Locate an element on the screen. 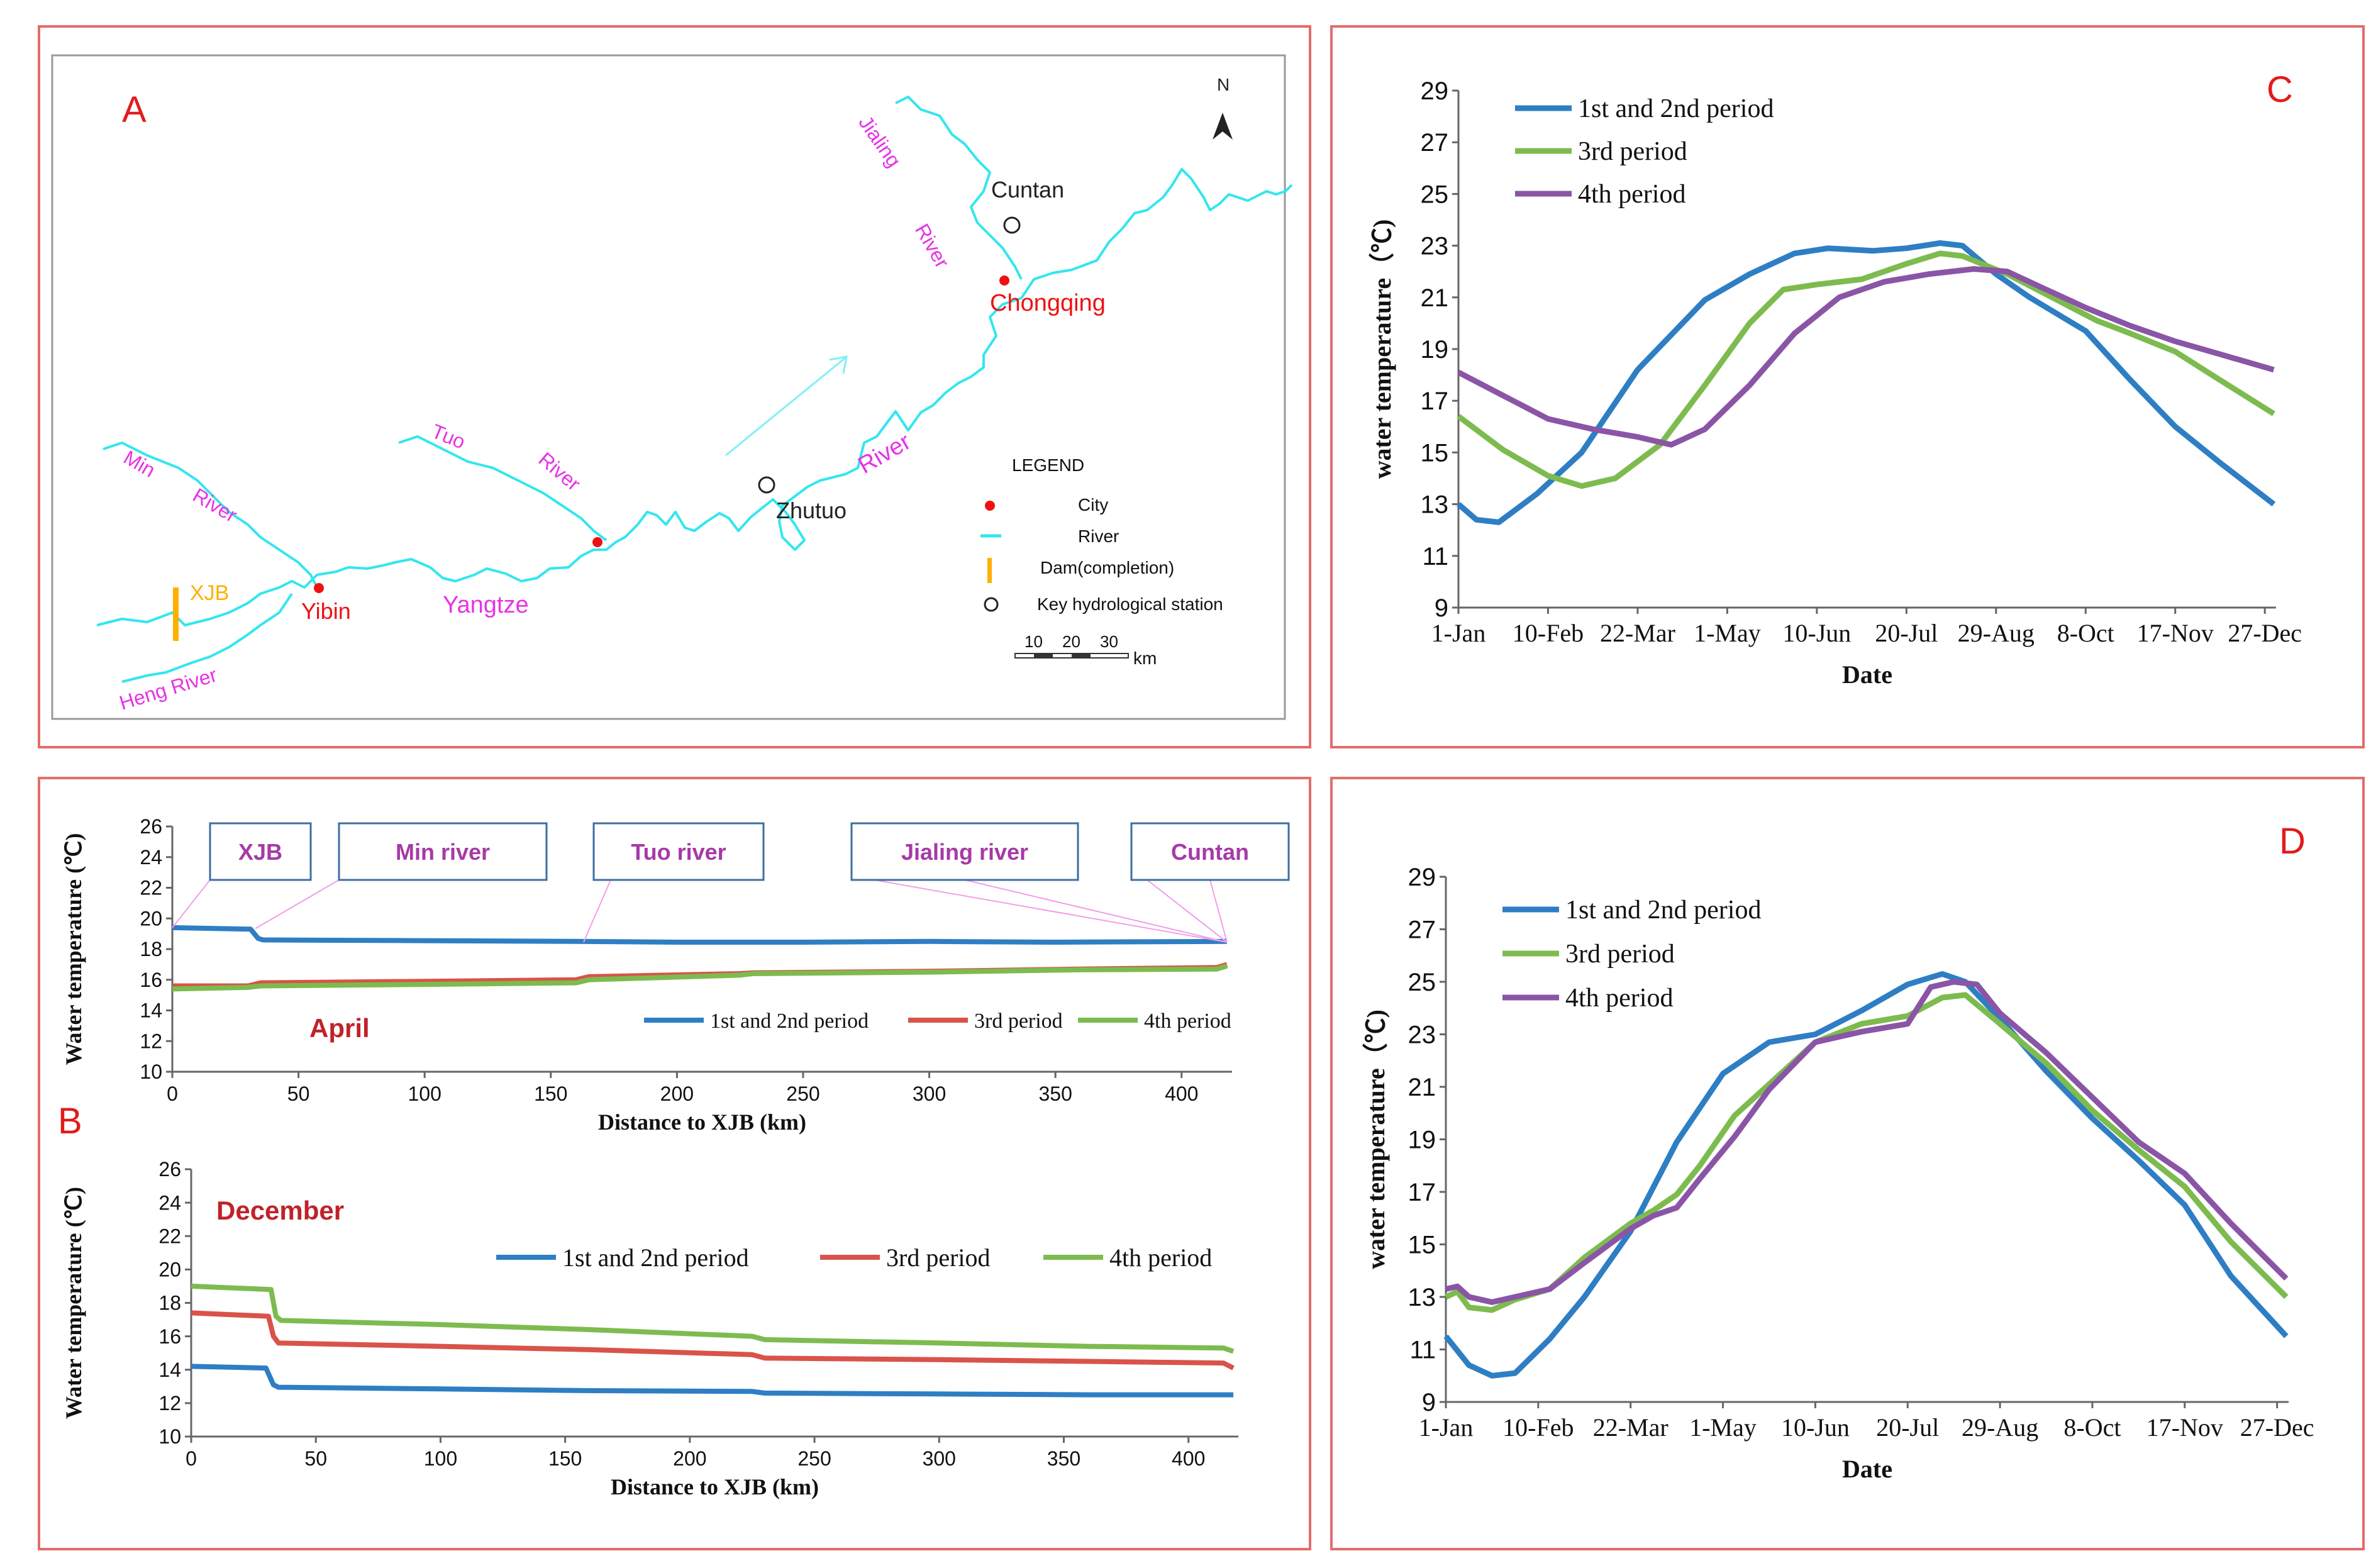 This screenshot has width=2371, height=1568. B-december-xtick-label: 100 is located at coordinates (440, 1459).